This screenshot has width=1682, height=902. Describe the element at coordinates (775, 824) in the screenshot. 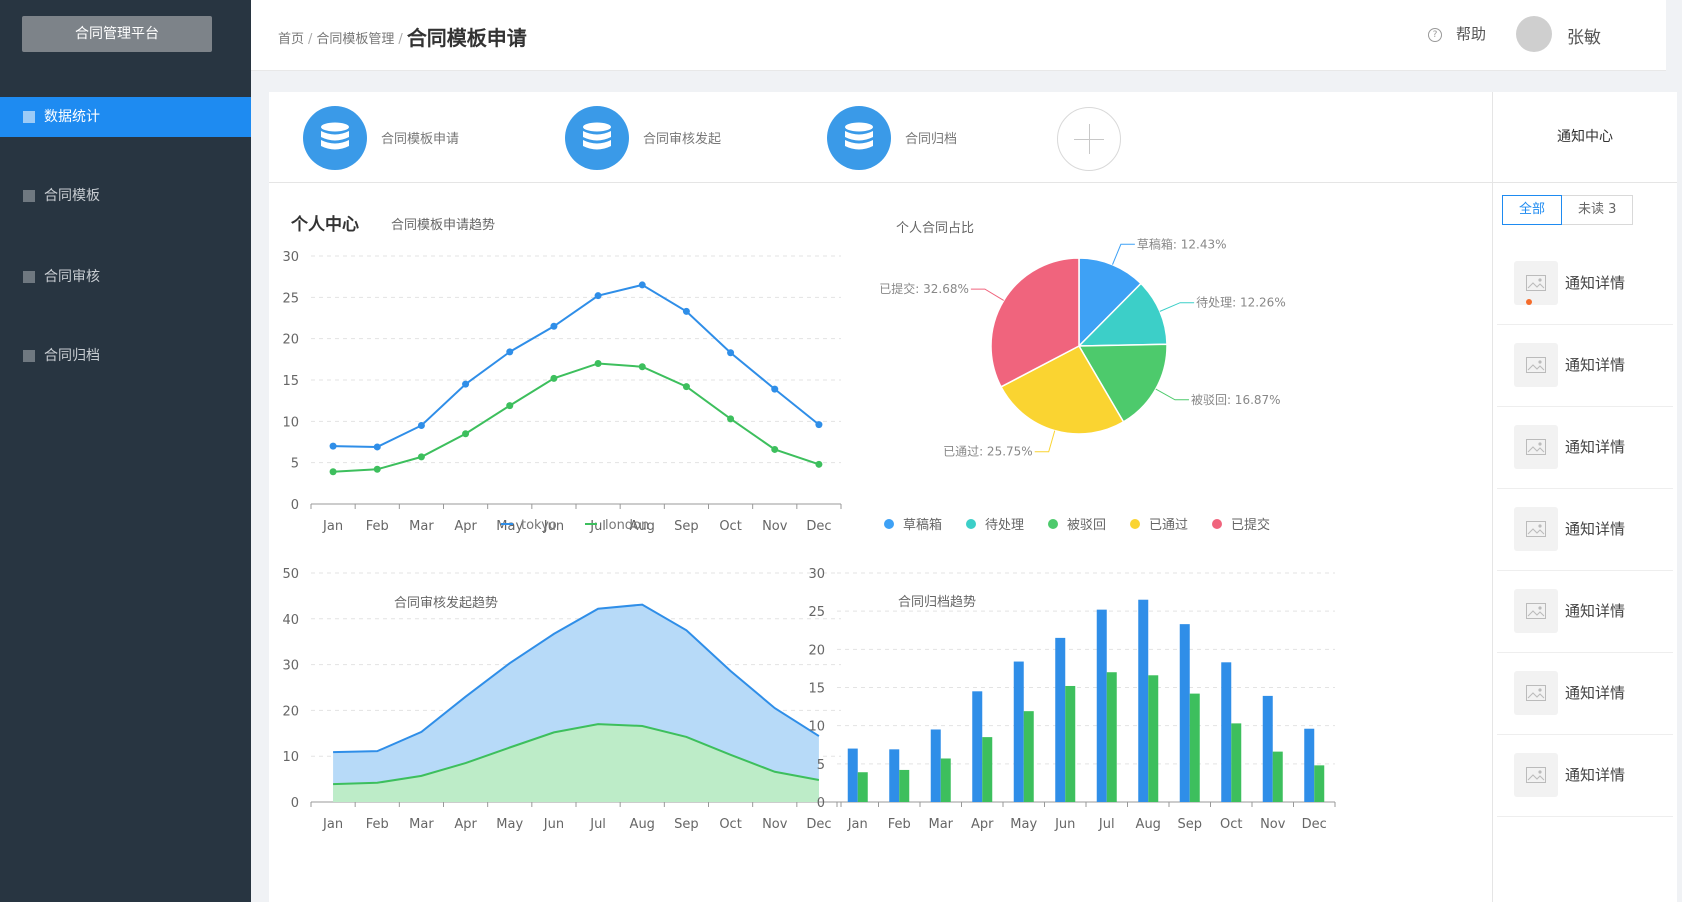

I see `area-chart-xtick-label: Nov` at that location.